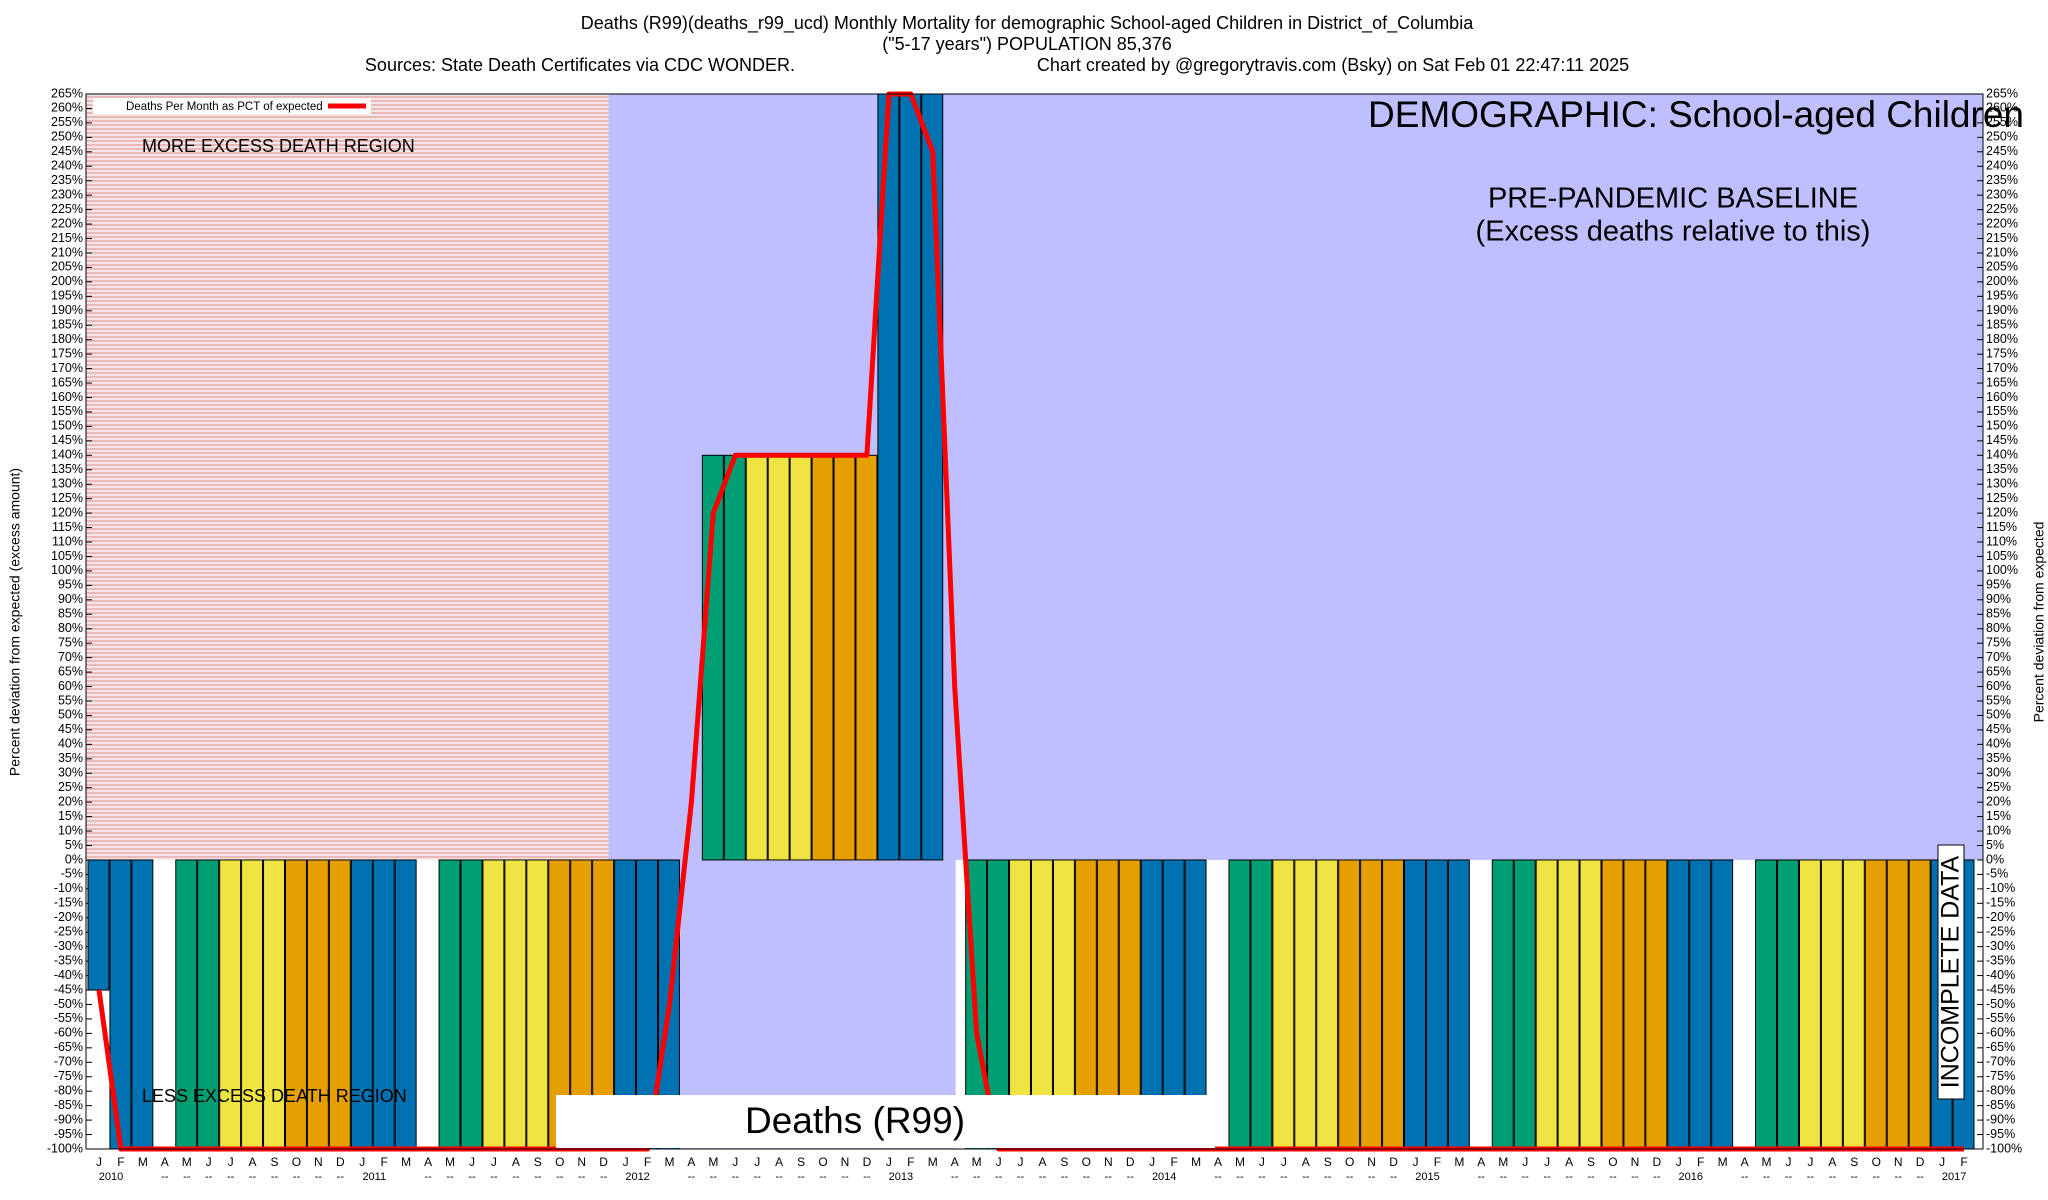 This screenshot has height=1200, width=2048. What do you see at coordinates (2002, 411) in the screenshot?
I see `y2-tick-label: 155%` at bounding box center [2002, 411].